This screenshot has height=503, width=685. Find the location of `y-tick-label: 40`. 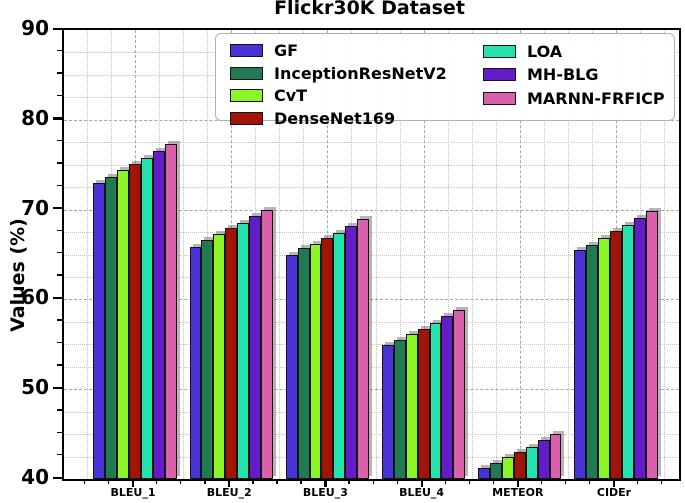

y-tick-label: 40 is located at coordinates (35, 477).